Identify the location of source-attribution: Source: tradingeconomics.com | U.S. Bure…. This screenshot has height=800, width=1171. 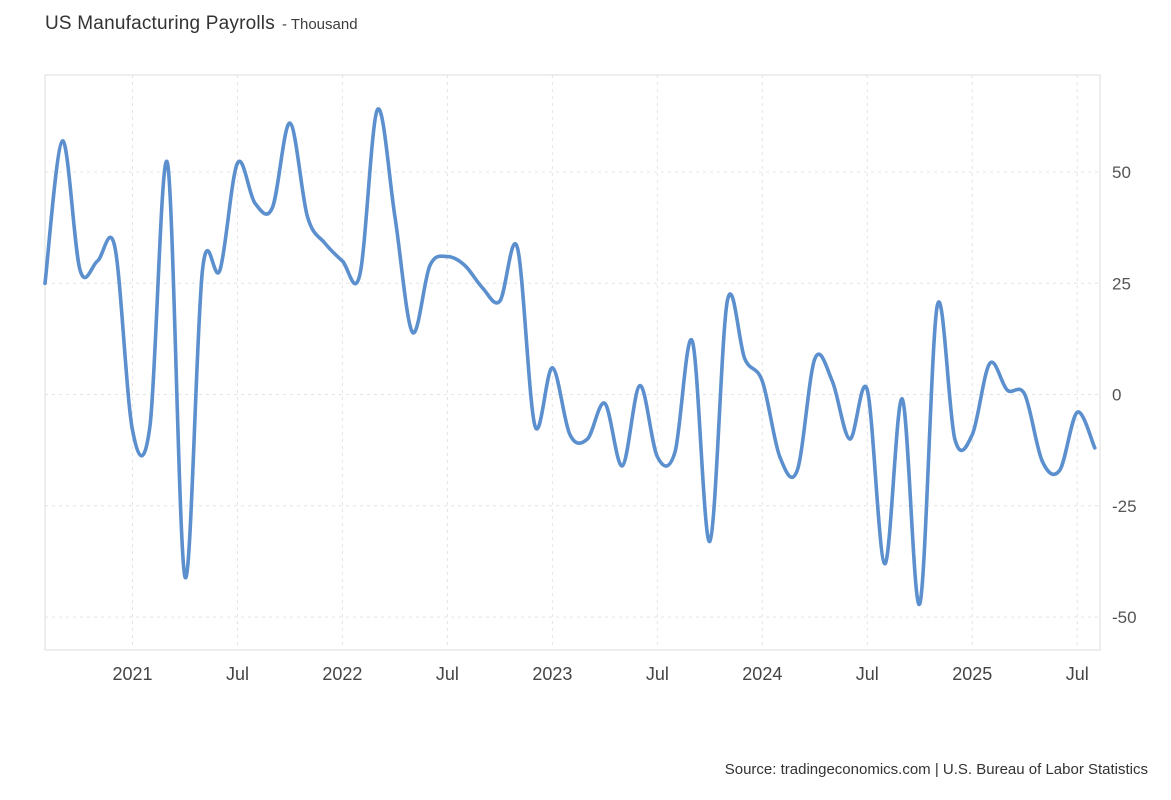
(936, 769).